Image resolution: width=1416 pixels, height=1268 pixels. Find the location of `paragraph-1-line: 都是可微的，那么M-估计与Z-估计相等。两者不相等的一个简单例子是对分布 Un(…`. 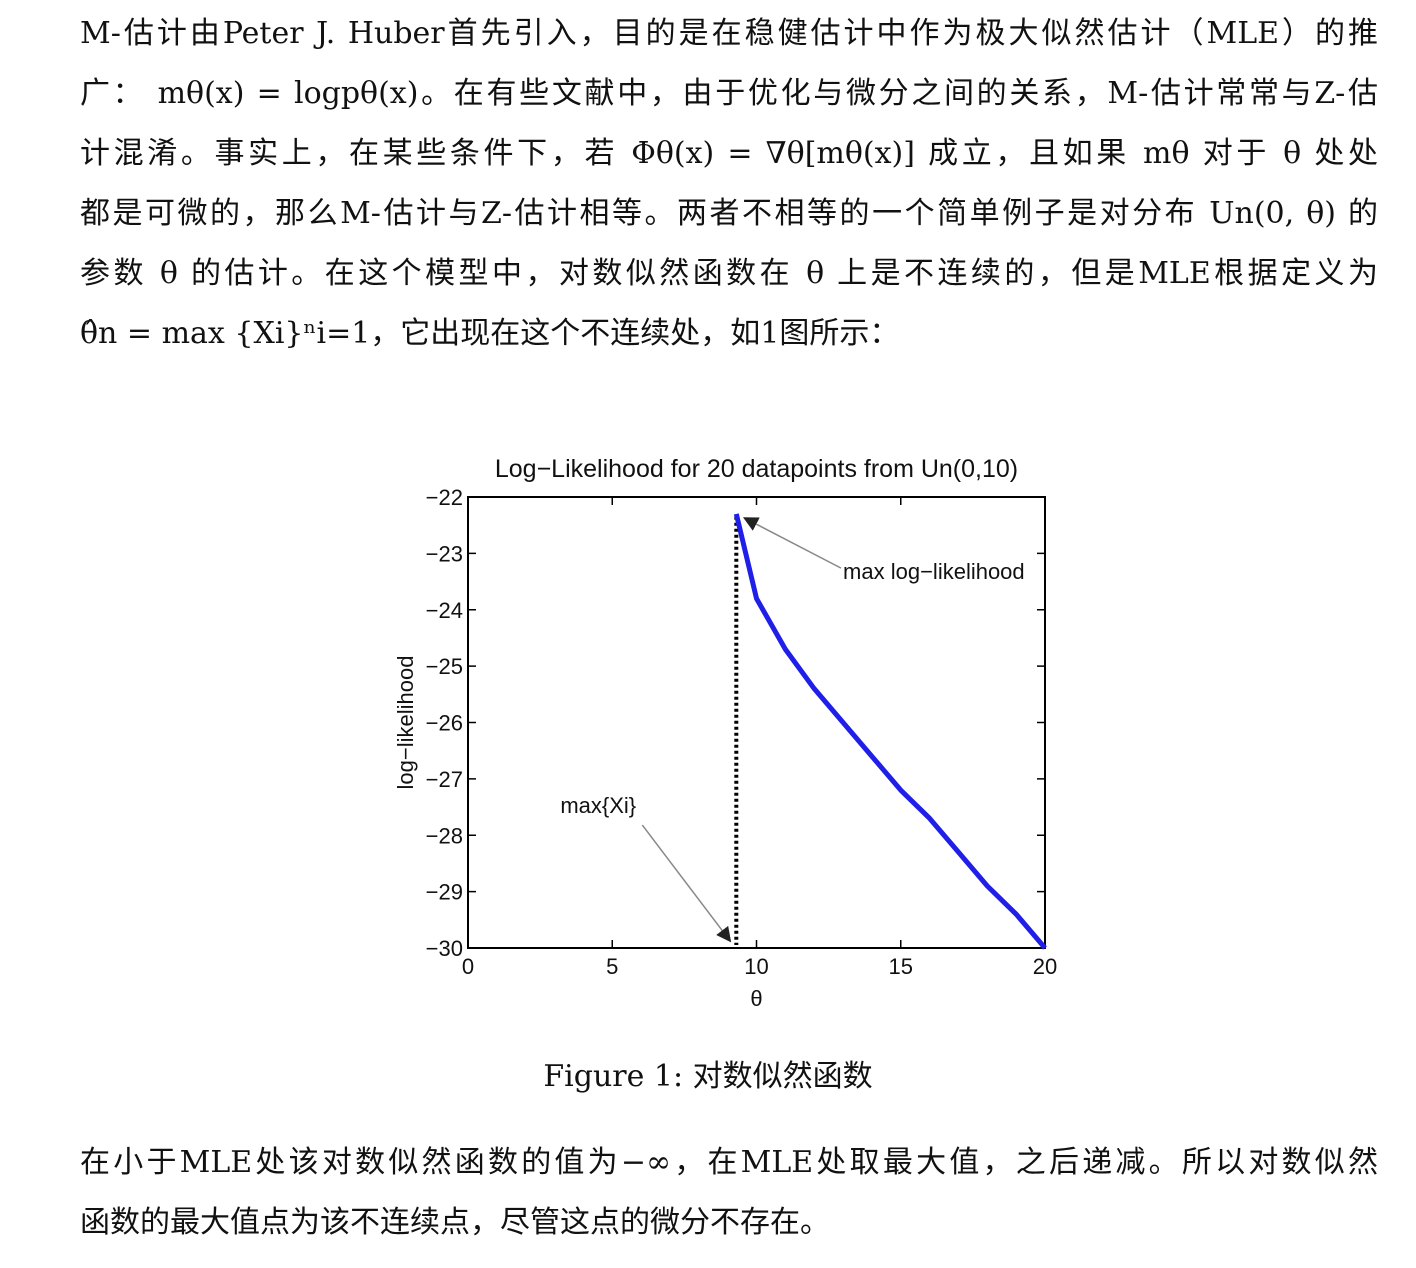

paragraph-1-line: 都是可微的，那么M-估计与Z-估计相等。两者不相等的一个简单例子是对分布 Un(… is located at coordinates (729, 213).